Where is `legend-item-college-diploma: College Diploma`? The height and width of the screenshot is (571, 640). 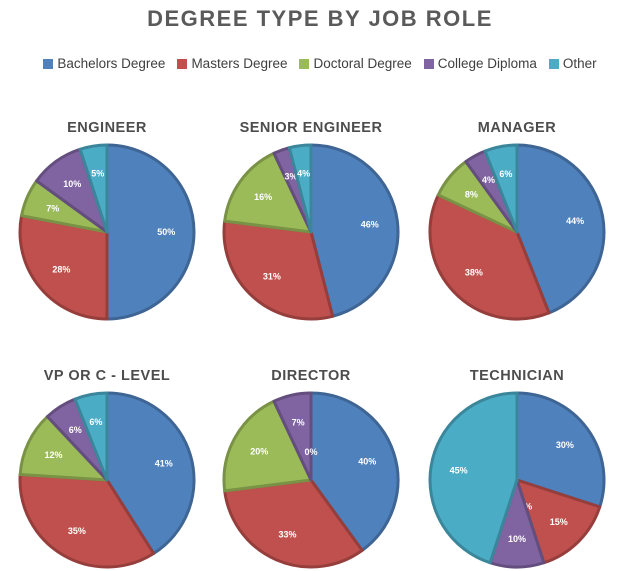 legend-item-college-diploma: College Diploma is located at coordinates (480, 63).